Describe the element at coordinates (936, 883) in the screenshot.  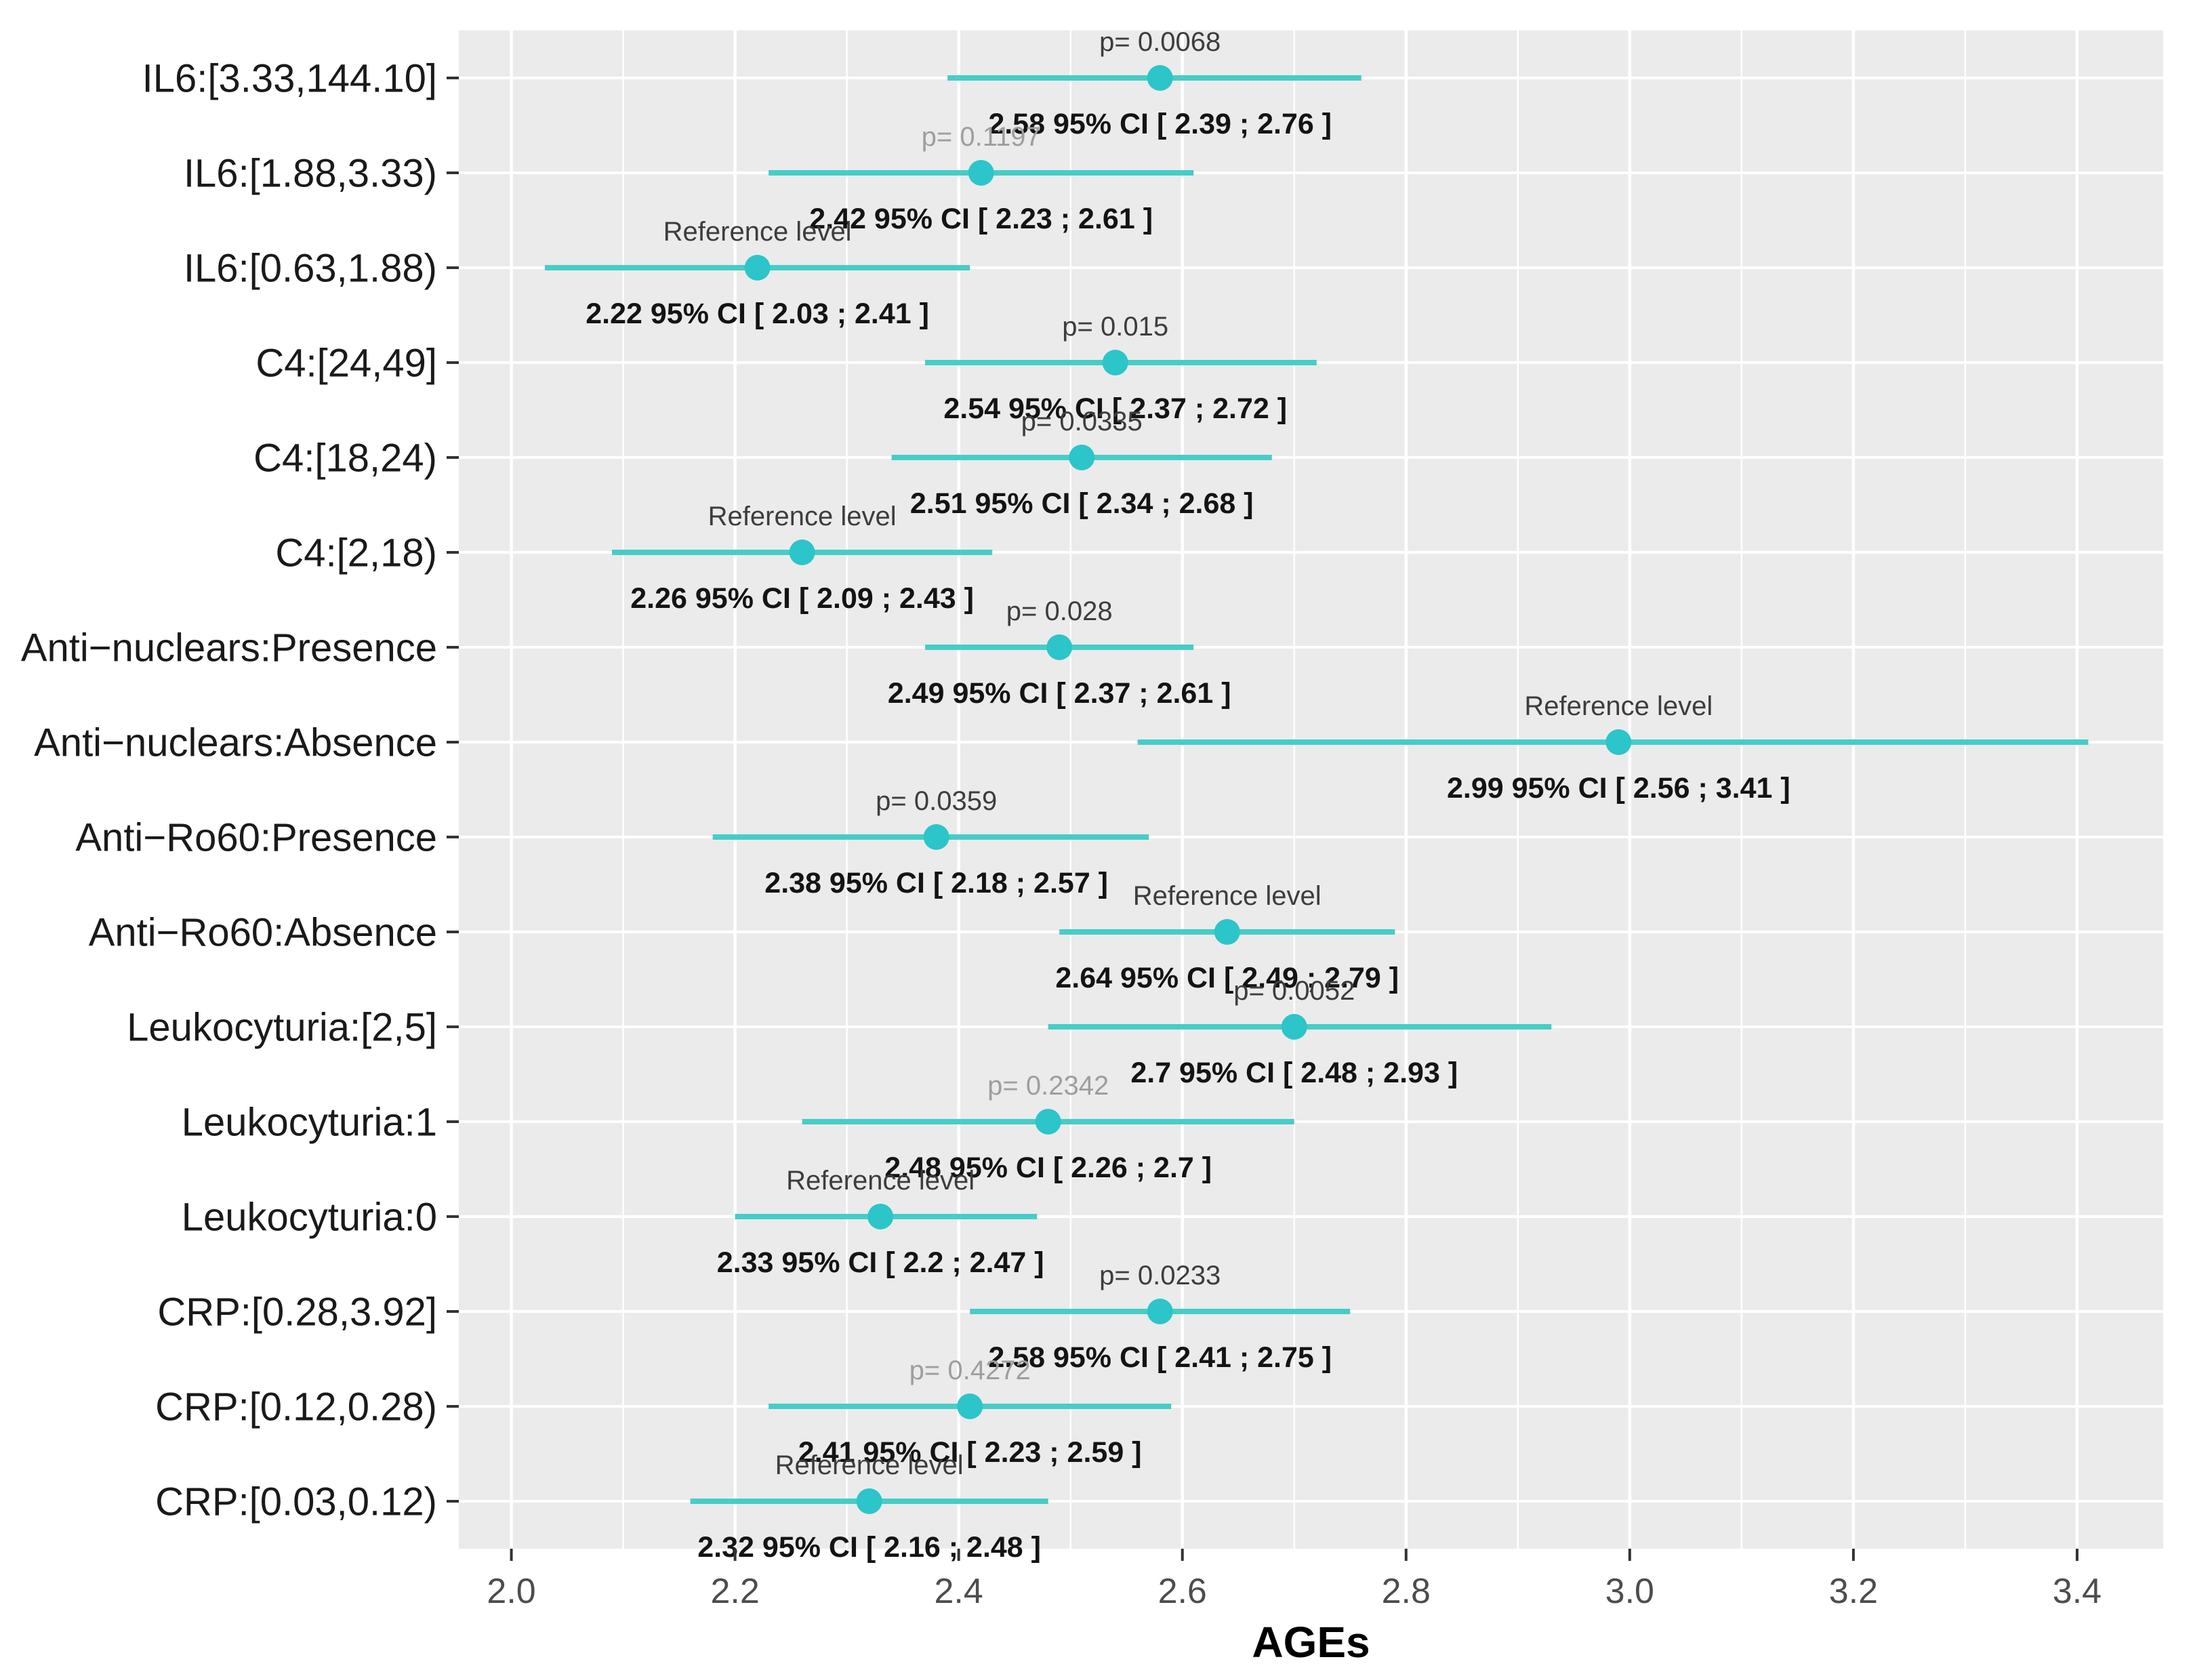
I see `ci-label: 2.38 95% CI [ 2.18 ; 2.57 ]` at that location.